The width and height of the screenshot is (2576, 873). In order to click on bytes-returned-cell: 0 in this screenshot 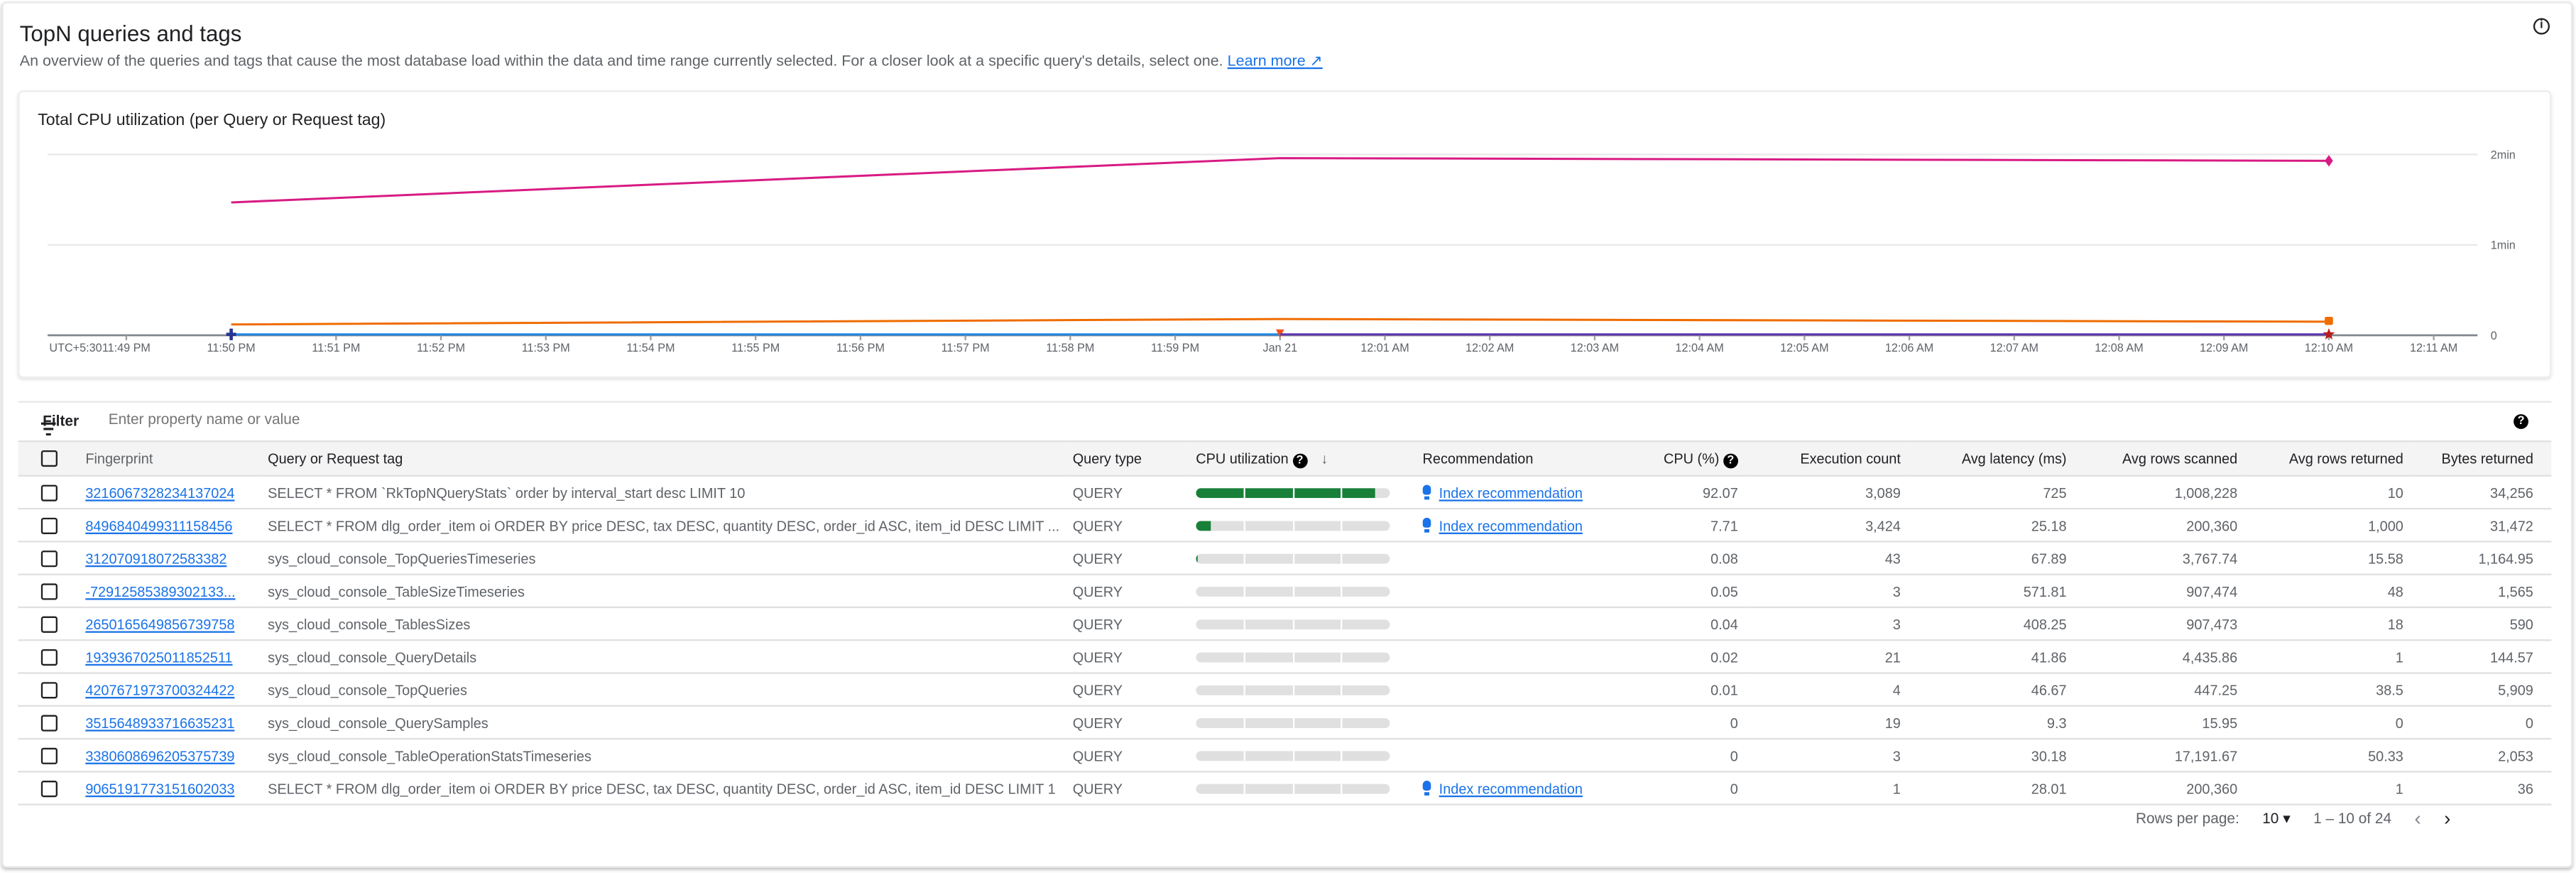, I will do `click(2480, 723)`.